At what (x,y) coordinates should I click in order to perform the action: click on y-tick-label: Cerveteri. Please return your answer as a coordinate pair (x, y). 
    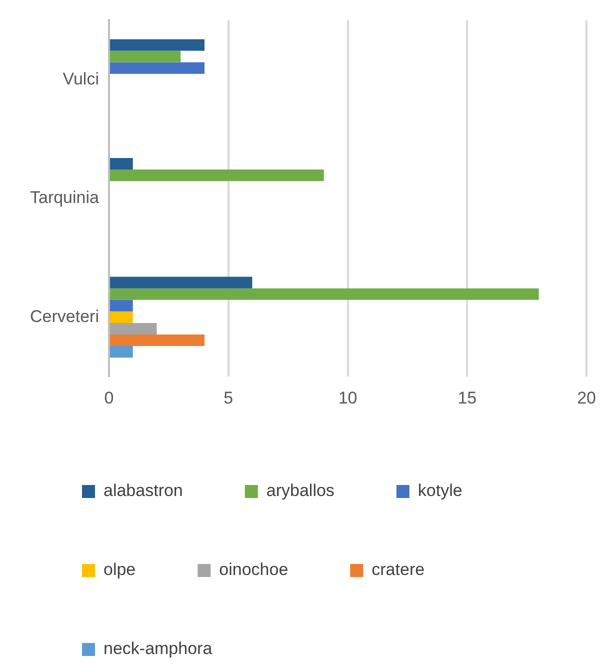
    Looking at the image, I should click on (64, 316).